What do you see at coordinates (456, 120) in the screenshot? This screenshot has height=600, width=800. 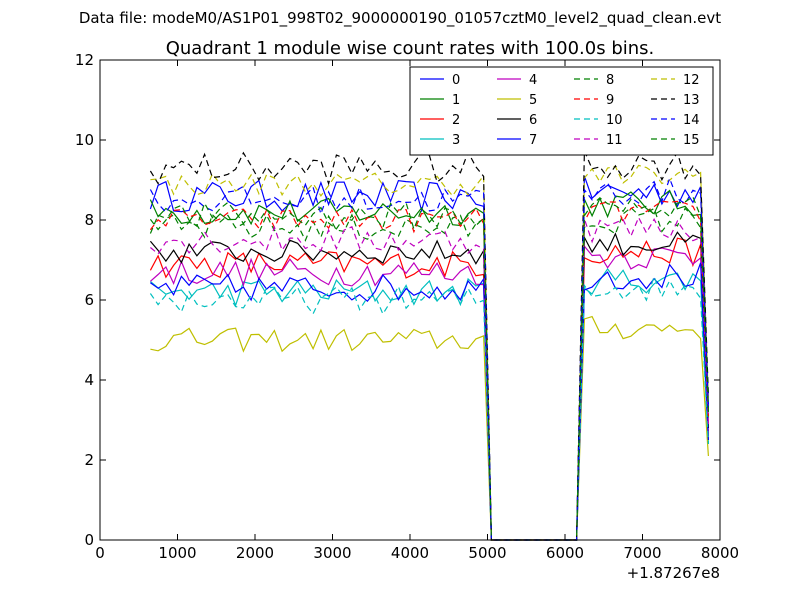 I see `legend-label-2: 2` at bounding box center [456, 120].